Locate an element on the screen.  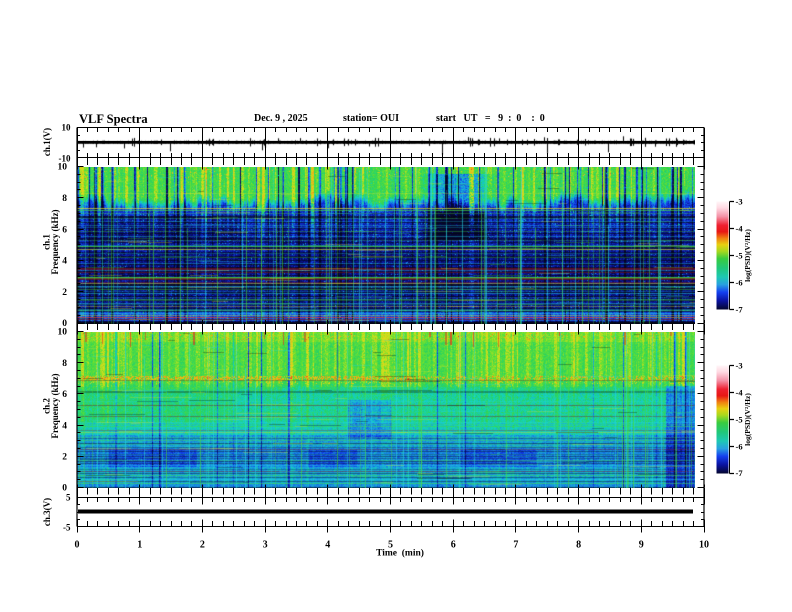
svg-text: ch.3(V) is located at coordinates (47, 512).